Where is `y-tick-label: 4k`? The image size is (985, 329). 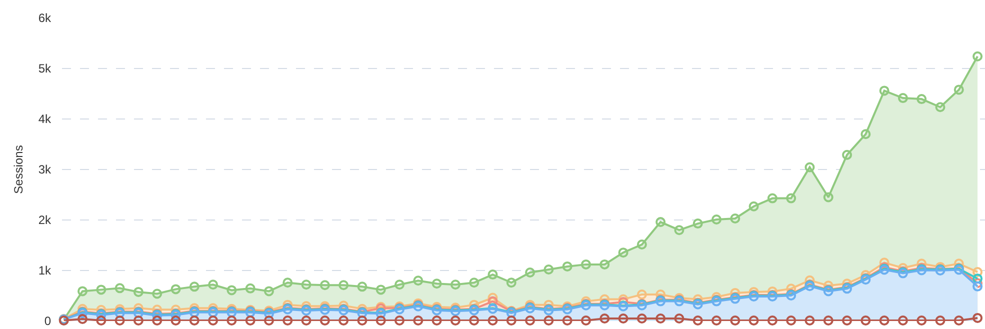
y-tick-label: 4k is located at coordinates (45, 119).